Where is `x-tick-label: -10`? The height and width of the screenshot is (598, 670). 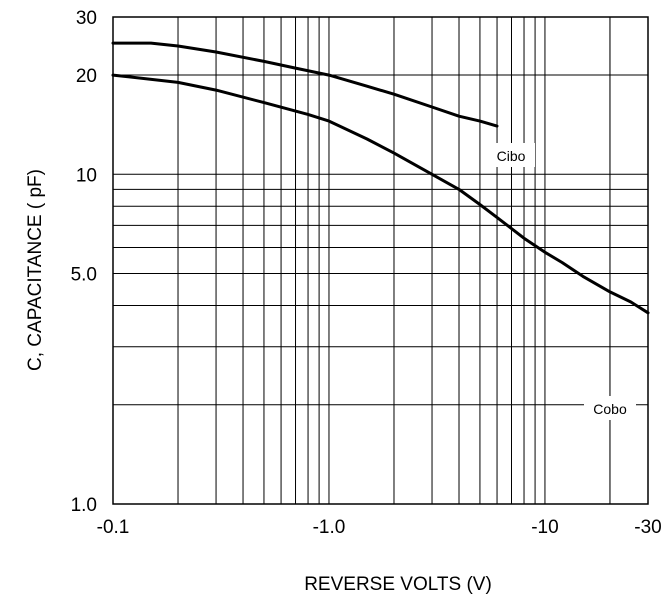
x-tick-label: -10 is located at coordinates (544, 527).